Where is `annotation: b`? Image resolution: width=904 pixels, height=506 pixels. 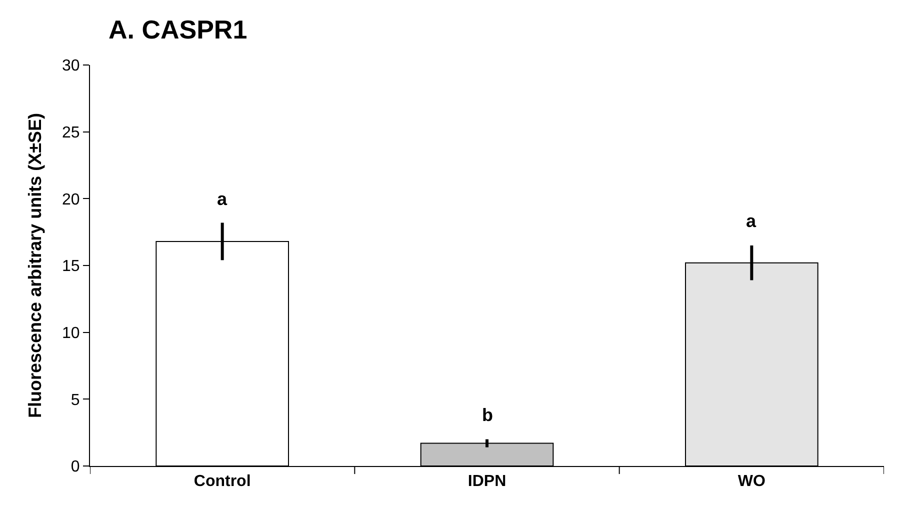 annotation: b is located at coordinates (487, 415).